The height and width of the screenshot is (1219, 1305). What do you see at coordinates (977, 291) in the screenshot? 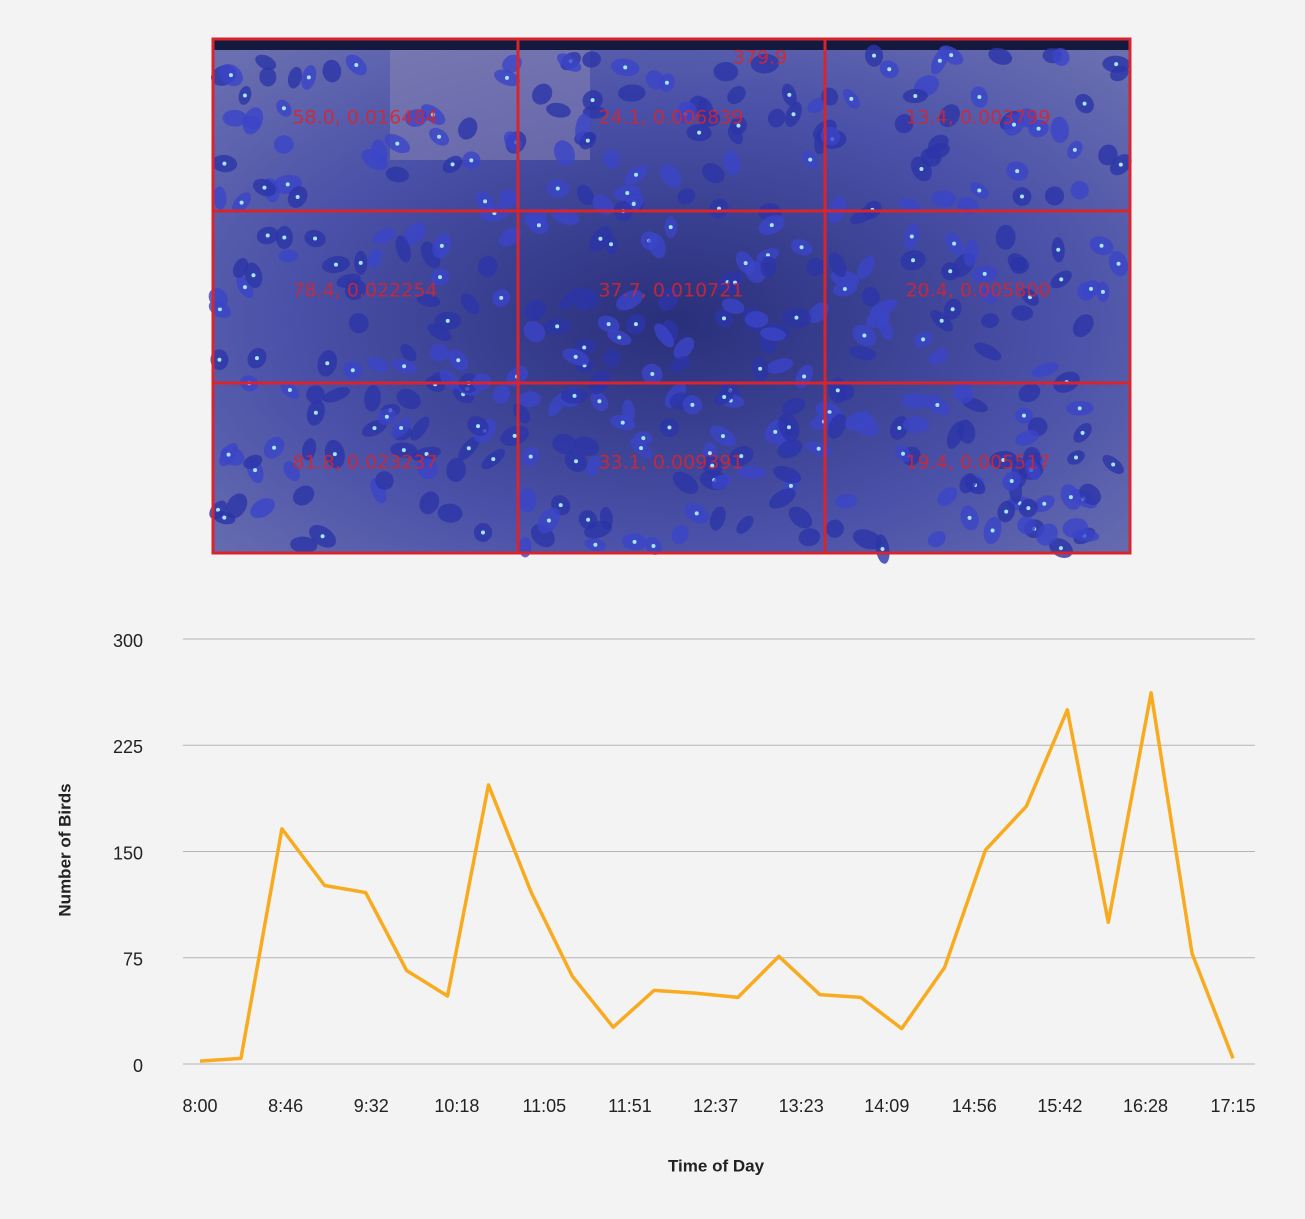
I see `cell-label: 20.4, 0.005800` at bounding box center [977, 291].